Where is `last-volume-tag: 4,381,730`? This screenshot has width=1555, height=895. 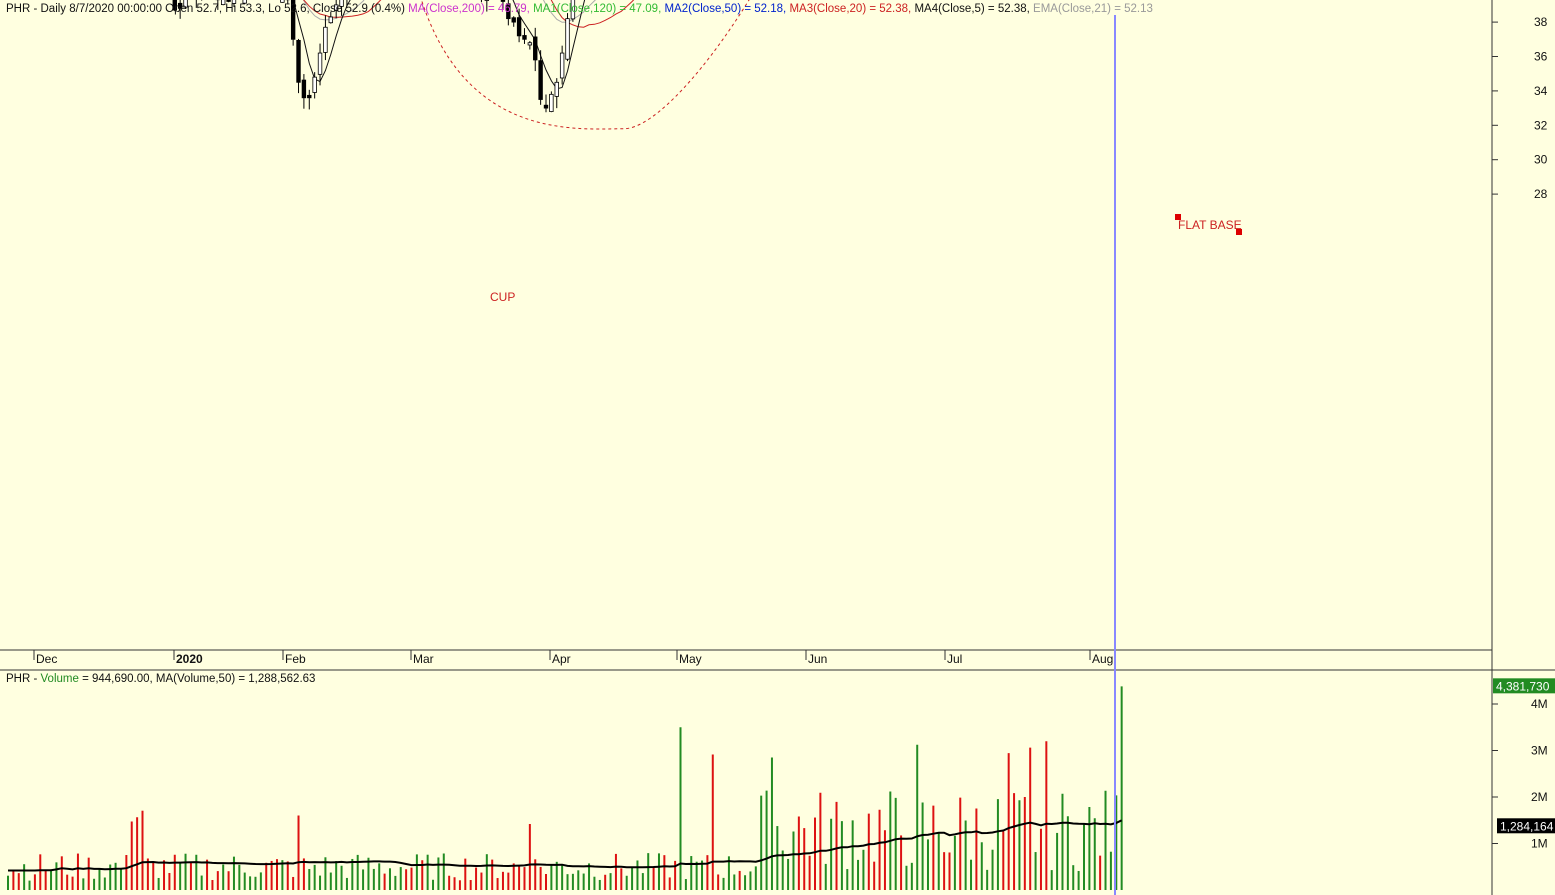 last-volume-tag: 4,381,730 is located at coordinates (1524, 686).